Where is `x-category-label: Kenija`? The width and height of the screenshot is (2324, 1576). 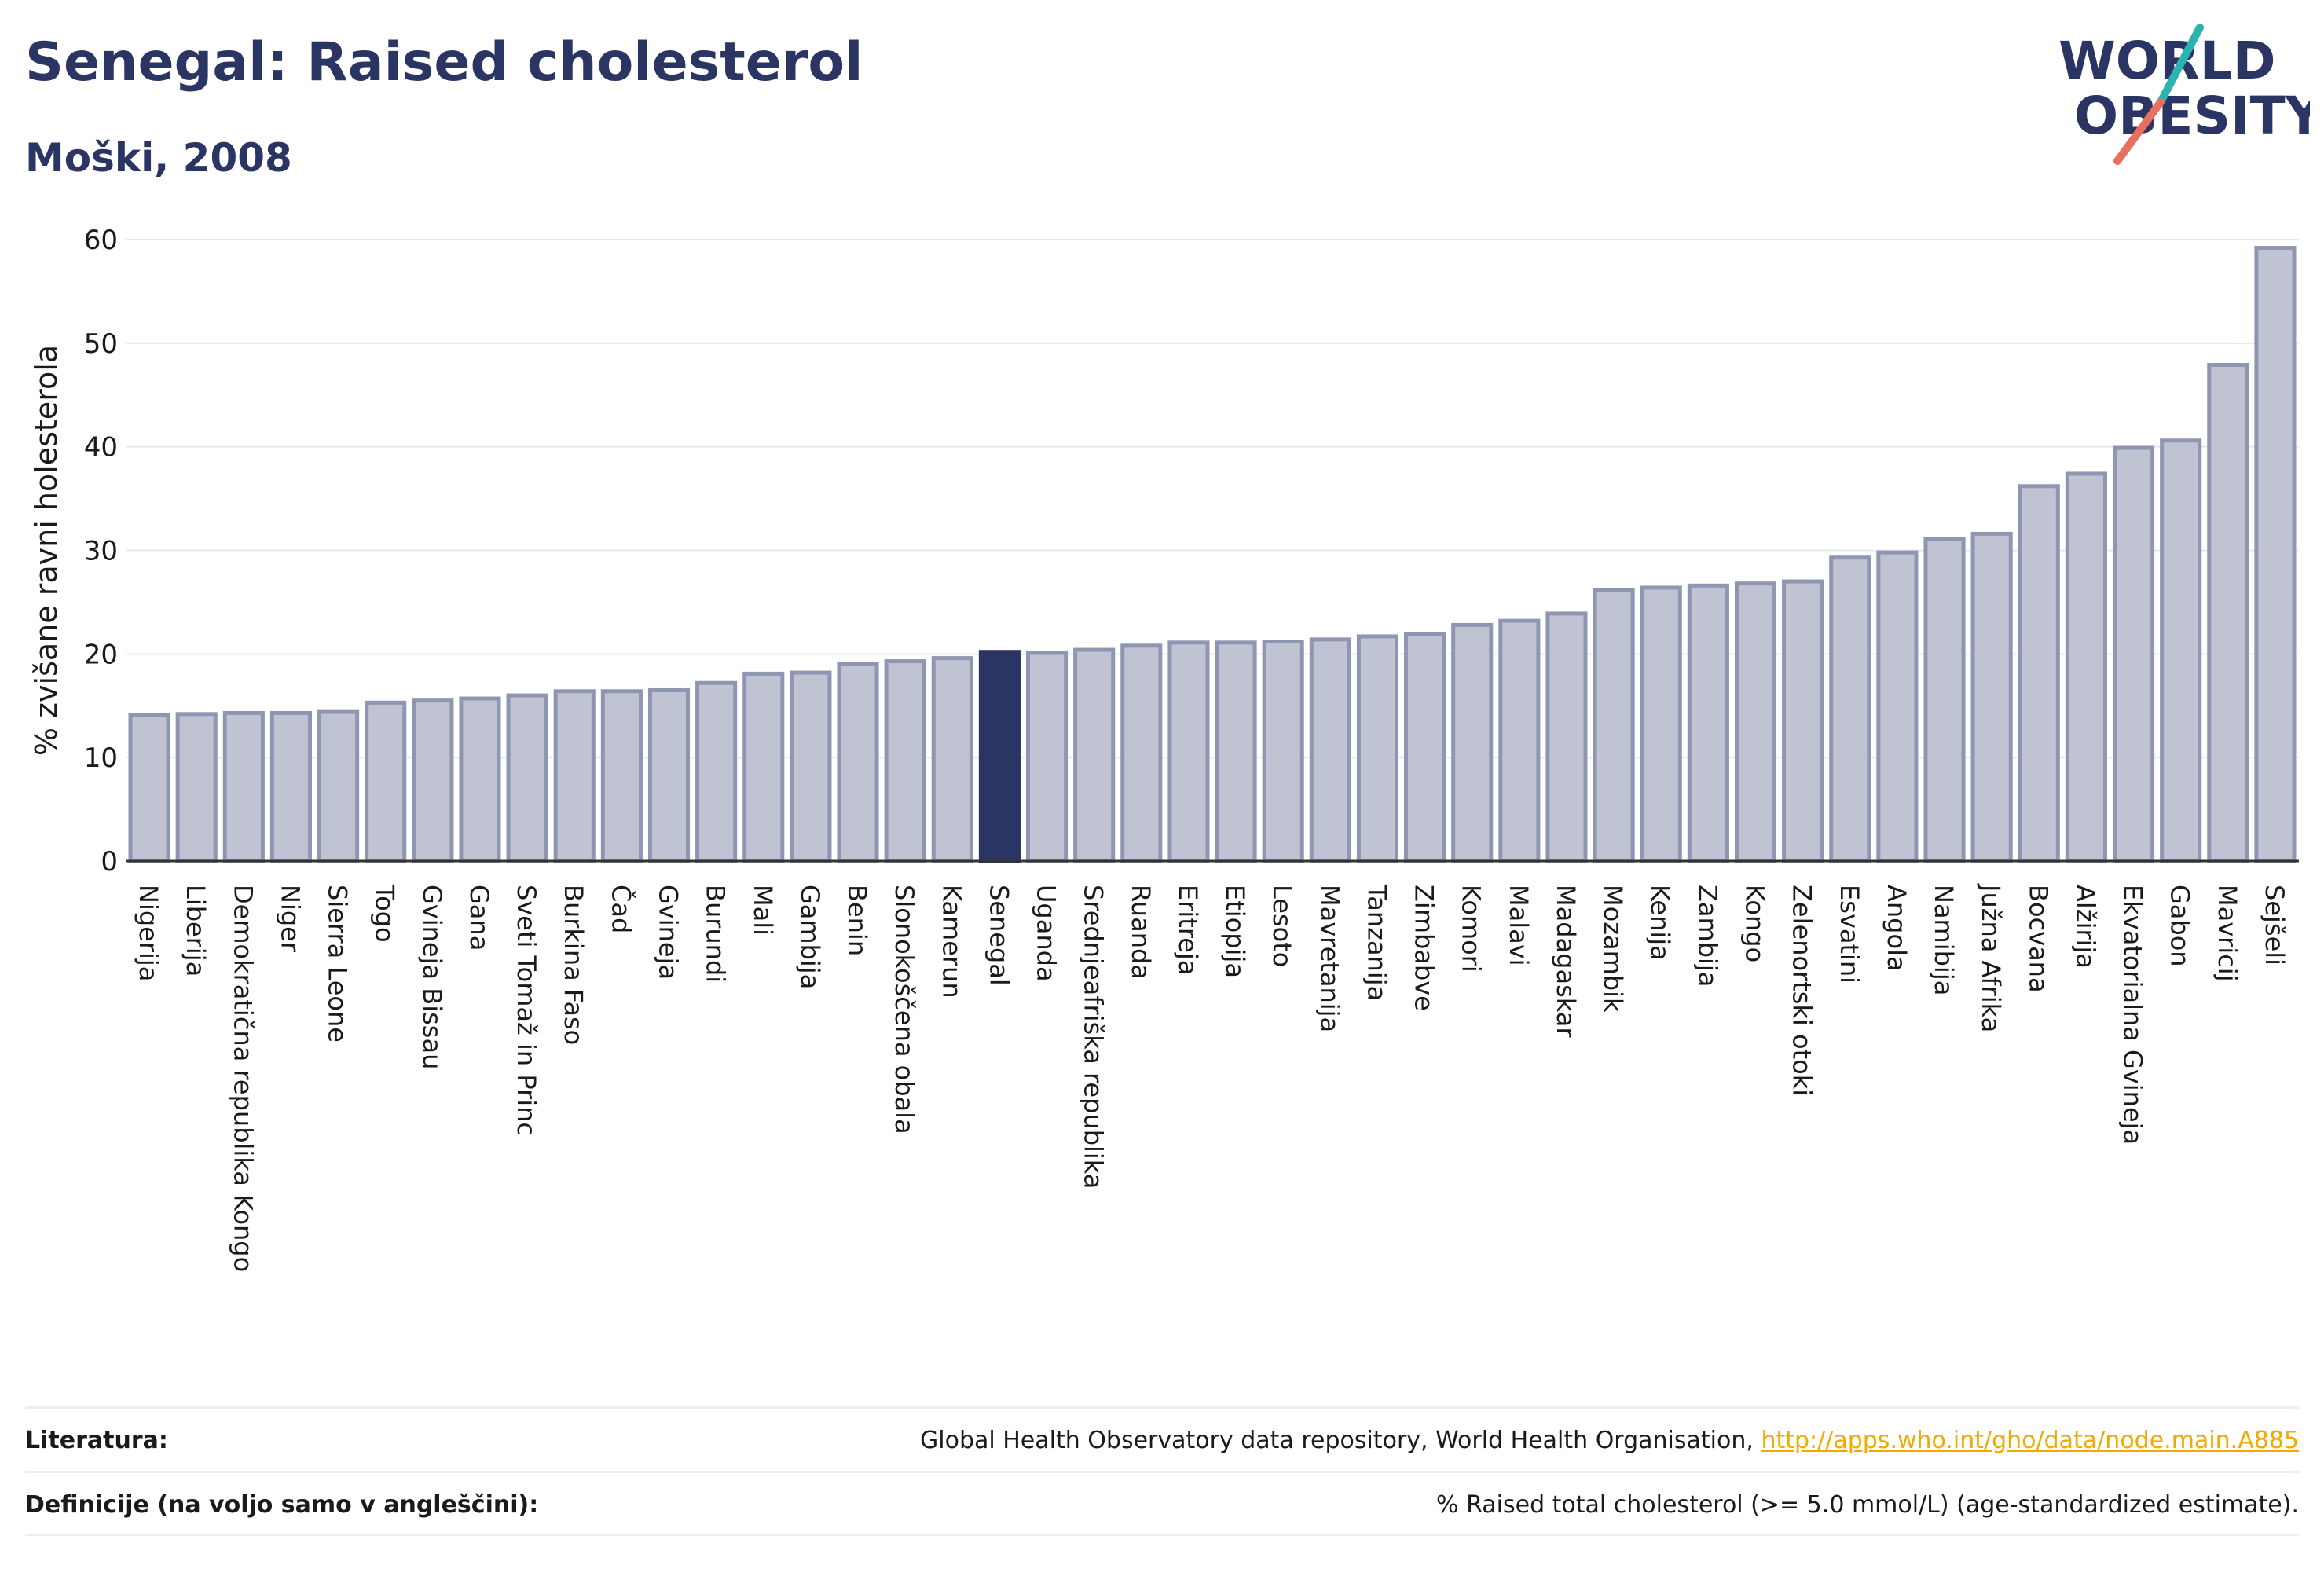 x-category-label: Kenija is located at coordinates (1660, 923).